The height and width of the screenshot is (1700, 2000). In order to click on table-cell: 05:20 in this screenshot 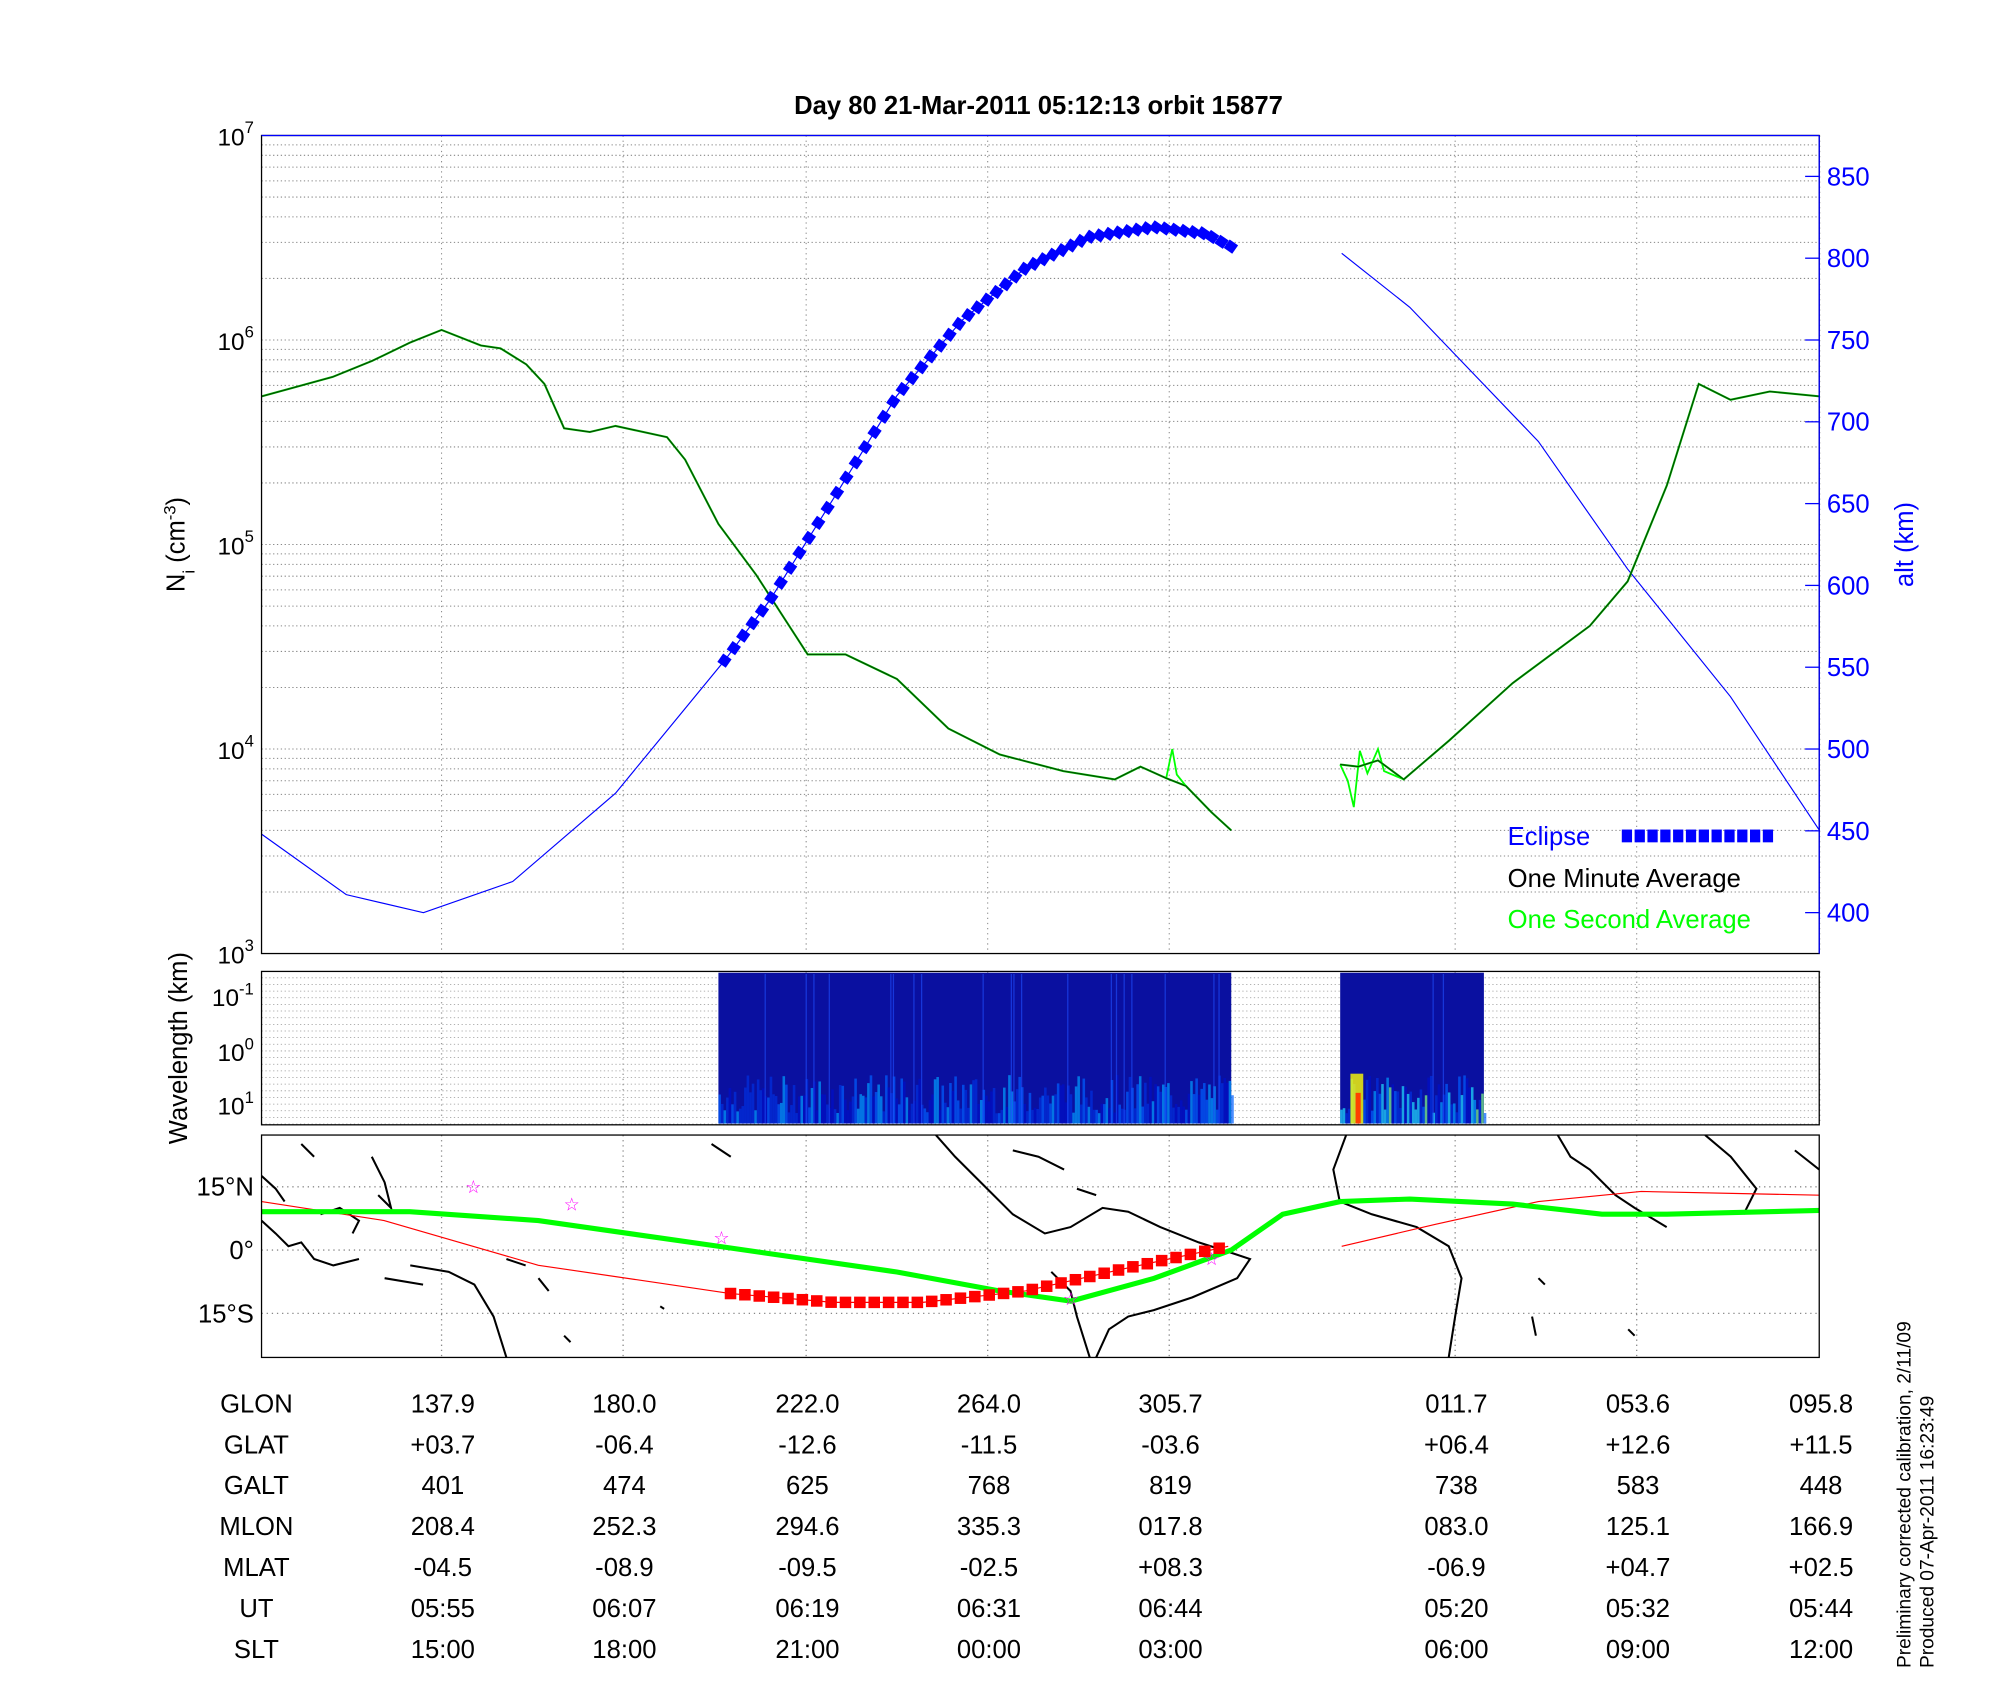, I will do `click(1456, 1609)`.